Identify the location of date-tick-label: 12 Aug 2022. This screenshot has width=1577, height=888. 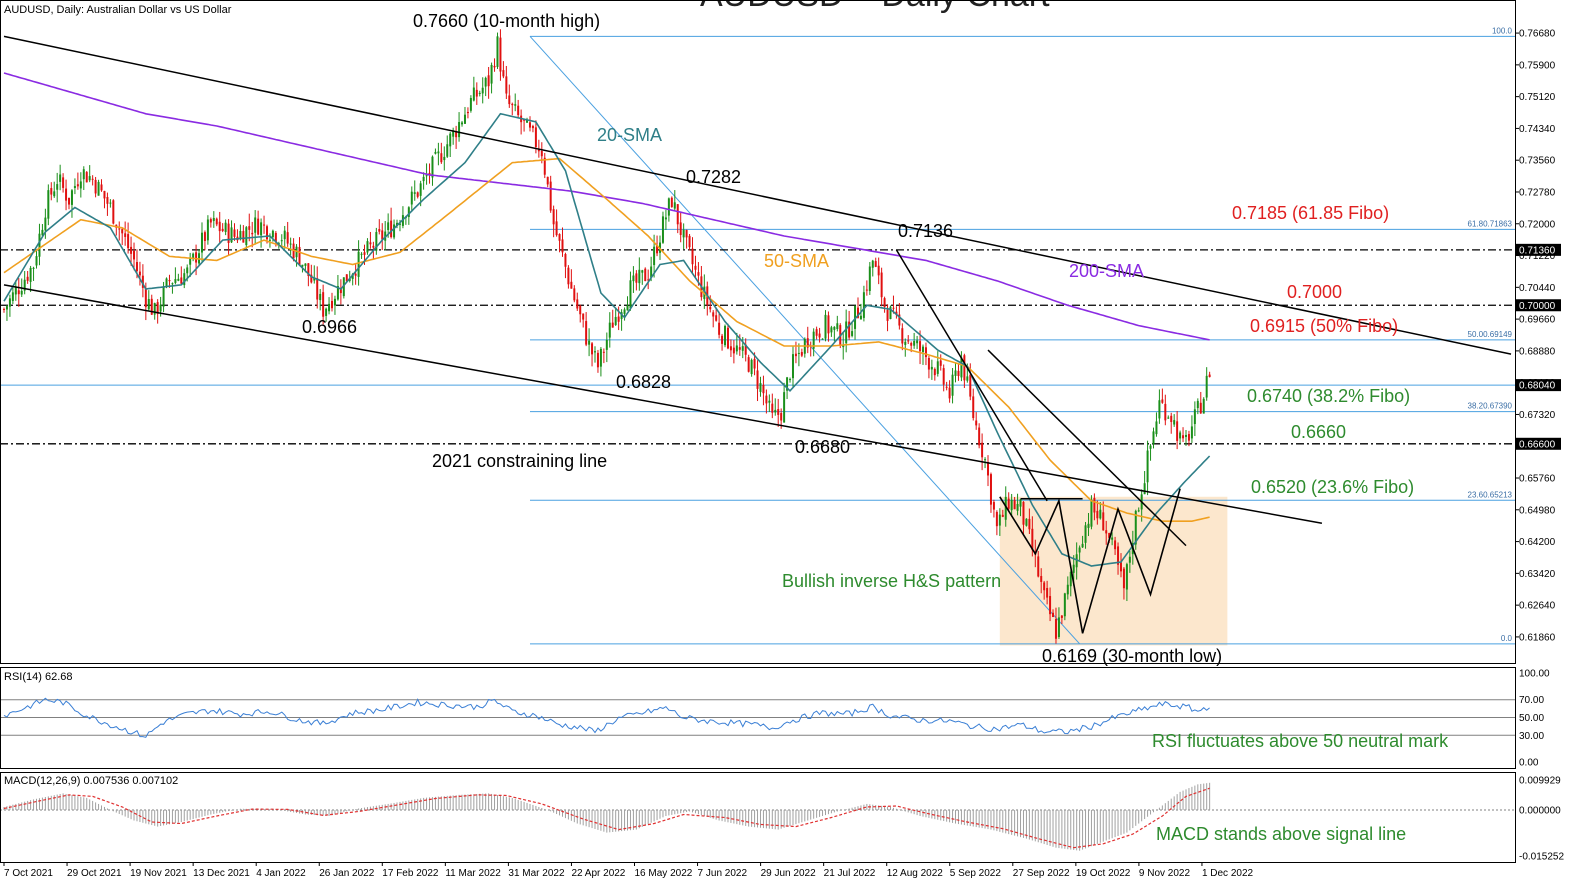
(915, 873).